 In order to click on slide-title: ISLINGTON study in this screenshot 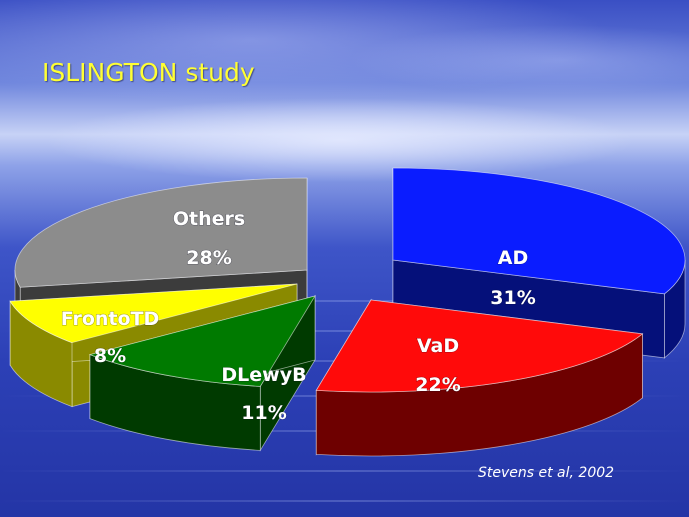, I will do `click(148, 72)`.